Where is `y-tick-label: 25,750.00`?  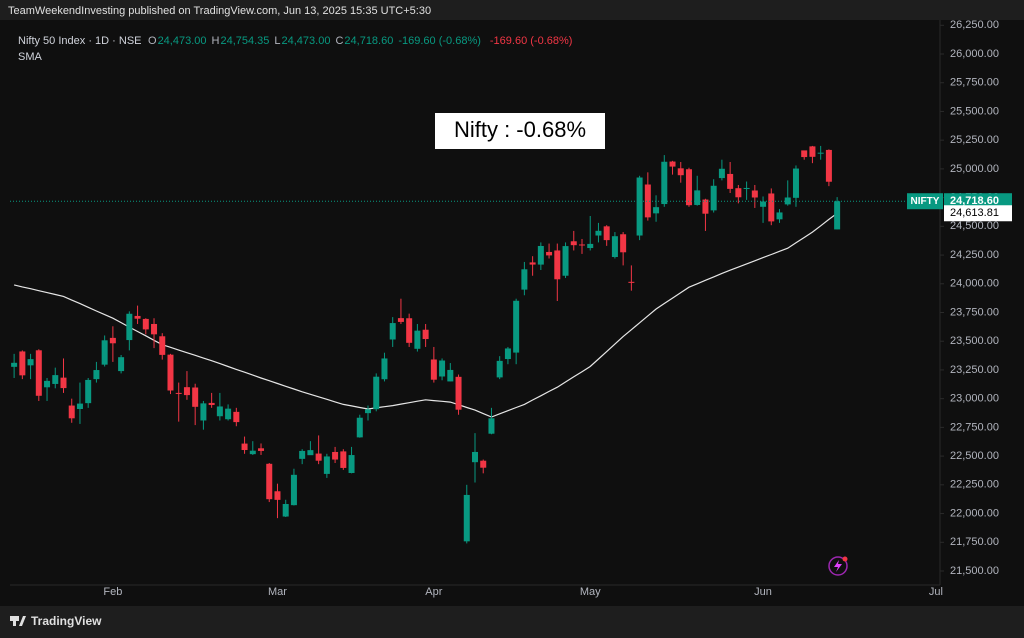 y-tick-label: 25,750.00 is located at coordinates (974, 83).